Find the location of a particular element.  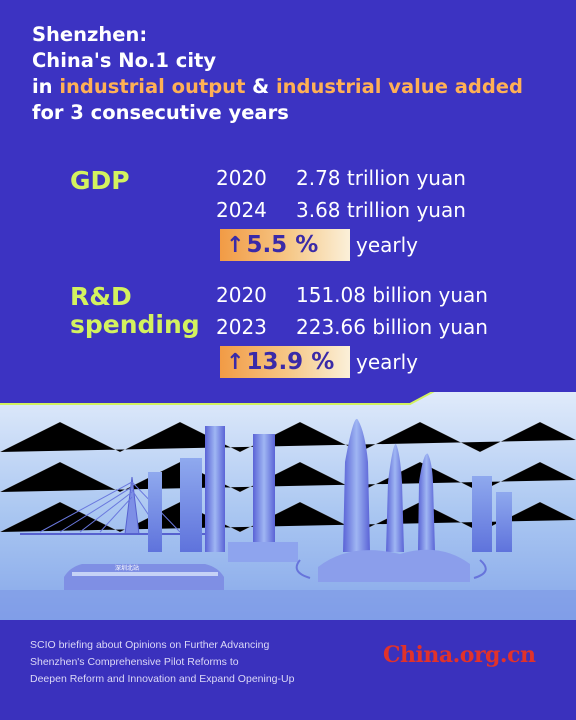

gdp-row-2020: 2020 2.78 trillion yuan is located at coordinates (341, 178).